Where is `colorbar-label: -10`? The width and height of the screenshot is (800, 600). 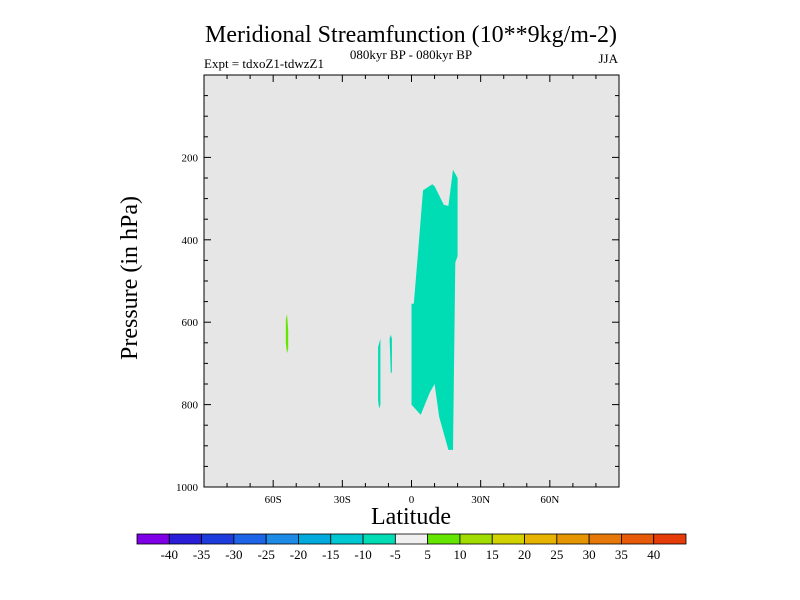 colorbar-label: -10 is located at coordinates (362, 554).